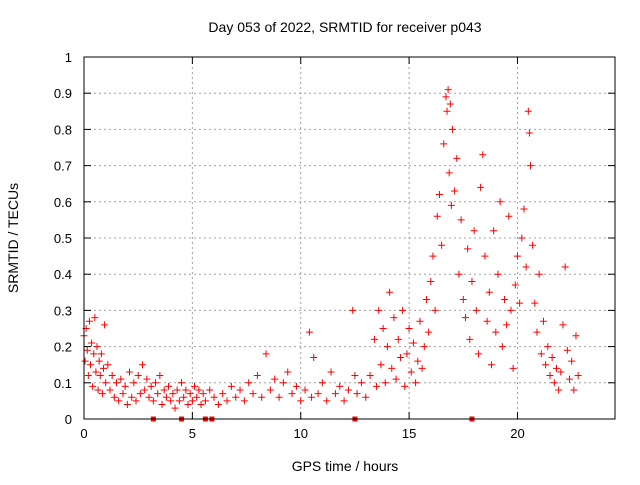 Image resolution: width=640 pixels, height=485 pixels. Describe the element at coordinates (63, 274) in the screenshot. I see `y-tick-label: 0.4` at that location.